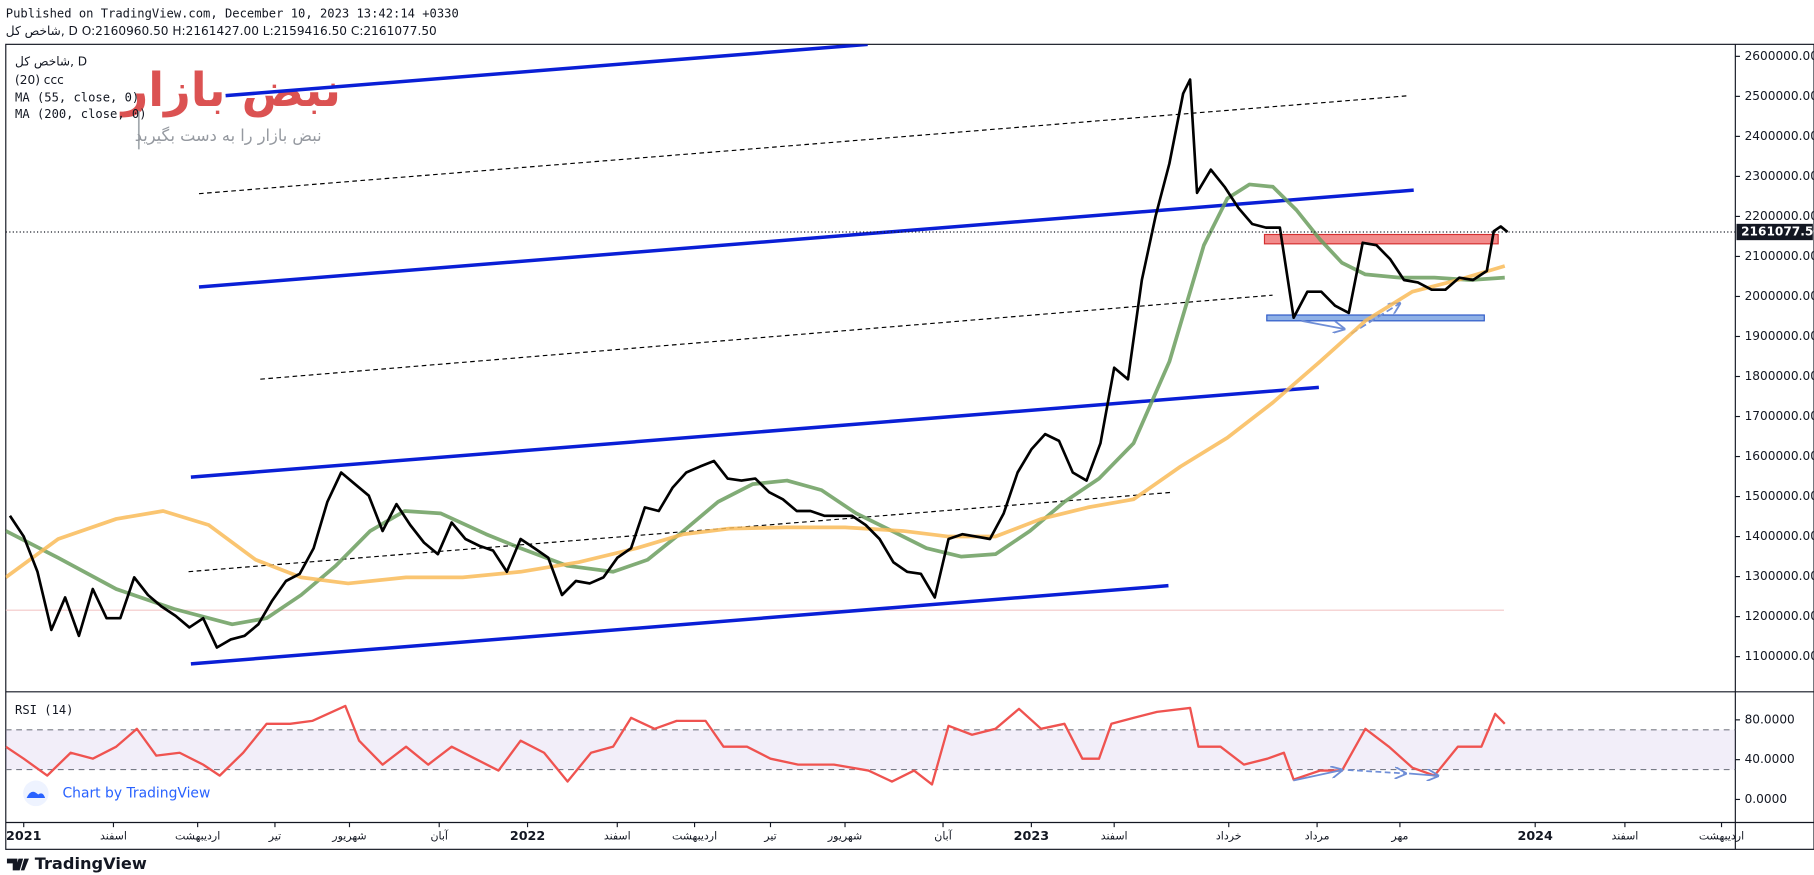 This screenshot has width=1814, height=875. I want to click on y-tick-label: 2000000.00, so click(1779, 296).